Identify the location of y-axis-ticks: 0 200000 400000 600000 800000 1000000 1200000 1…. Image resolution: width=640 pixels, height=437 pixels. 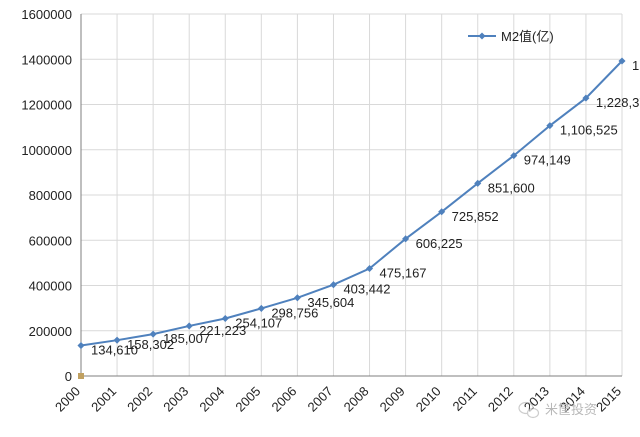
(46, 195).